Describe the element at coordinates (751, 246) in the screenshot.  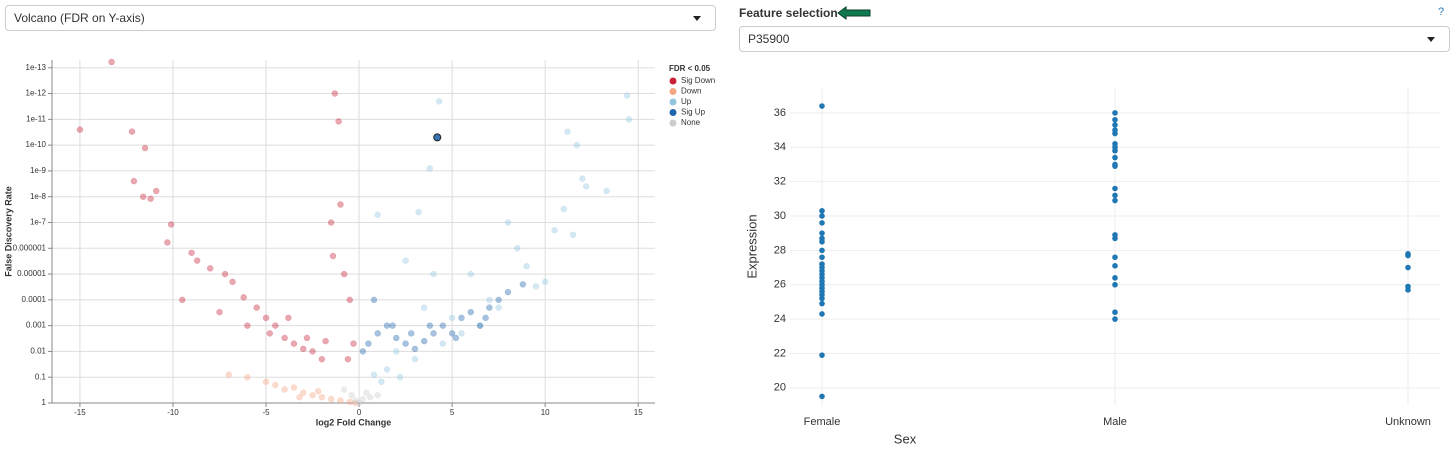
I see `y-axis-label: Expression` at that location.